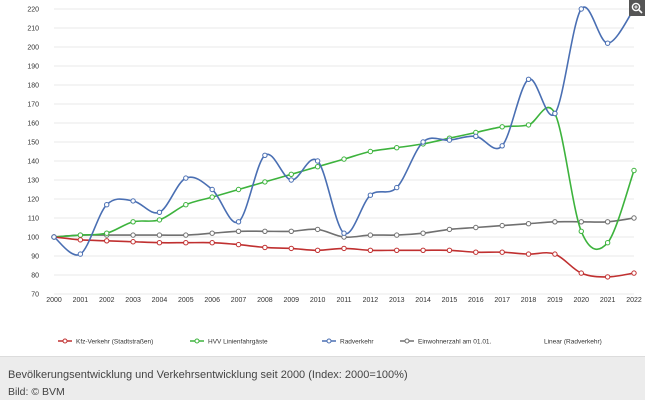 This screenshot has width=645, height=400. What do you see at coordinates (344, 257) in the screenshot?
I see `series-line` at bounding box center [344, 257].